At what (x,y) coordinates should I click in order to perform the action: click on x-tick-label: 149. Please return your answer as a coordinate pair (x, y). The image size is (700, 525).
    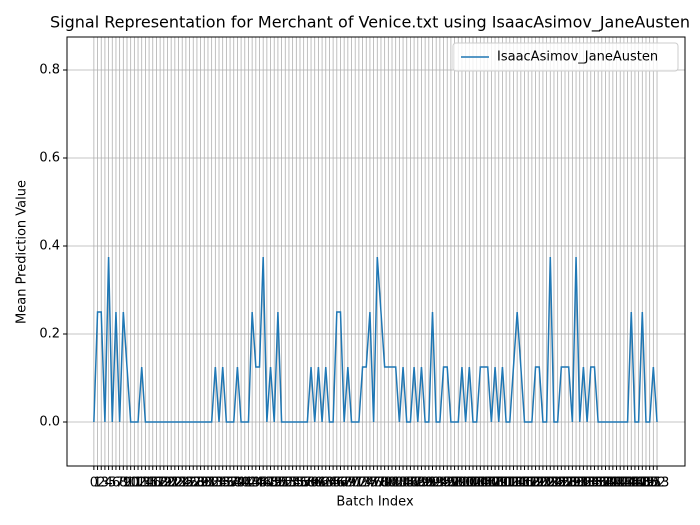
    Looking at the image, I should click on (642, 483).